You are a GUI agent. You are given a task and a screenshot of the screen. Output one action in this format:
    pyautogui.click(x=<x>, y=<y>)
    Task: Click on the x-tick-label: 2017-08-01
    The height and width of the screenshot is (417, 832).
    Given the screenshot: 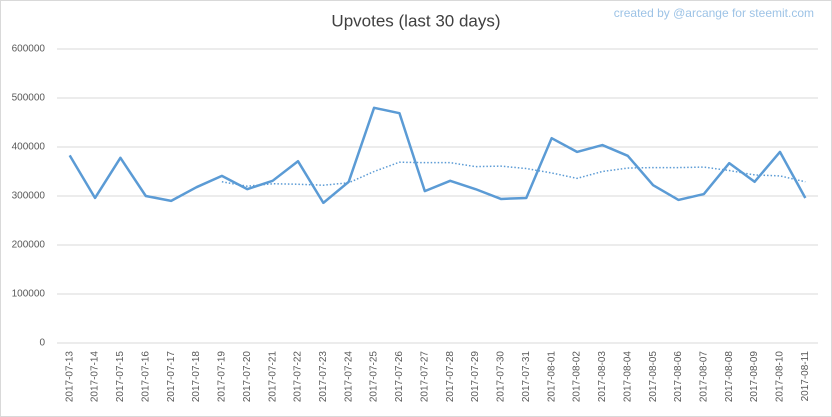 What is the action you would take?
    pyautogui.click(x=551, y=377)
    